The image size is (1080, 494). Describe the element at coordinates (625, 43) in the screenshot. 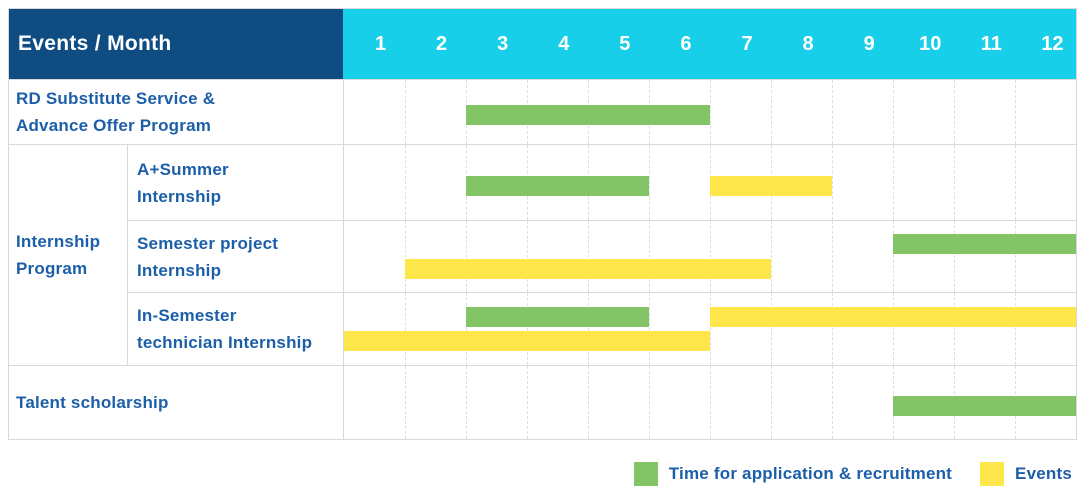

I see `month-header-5: 5` at that location.